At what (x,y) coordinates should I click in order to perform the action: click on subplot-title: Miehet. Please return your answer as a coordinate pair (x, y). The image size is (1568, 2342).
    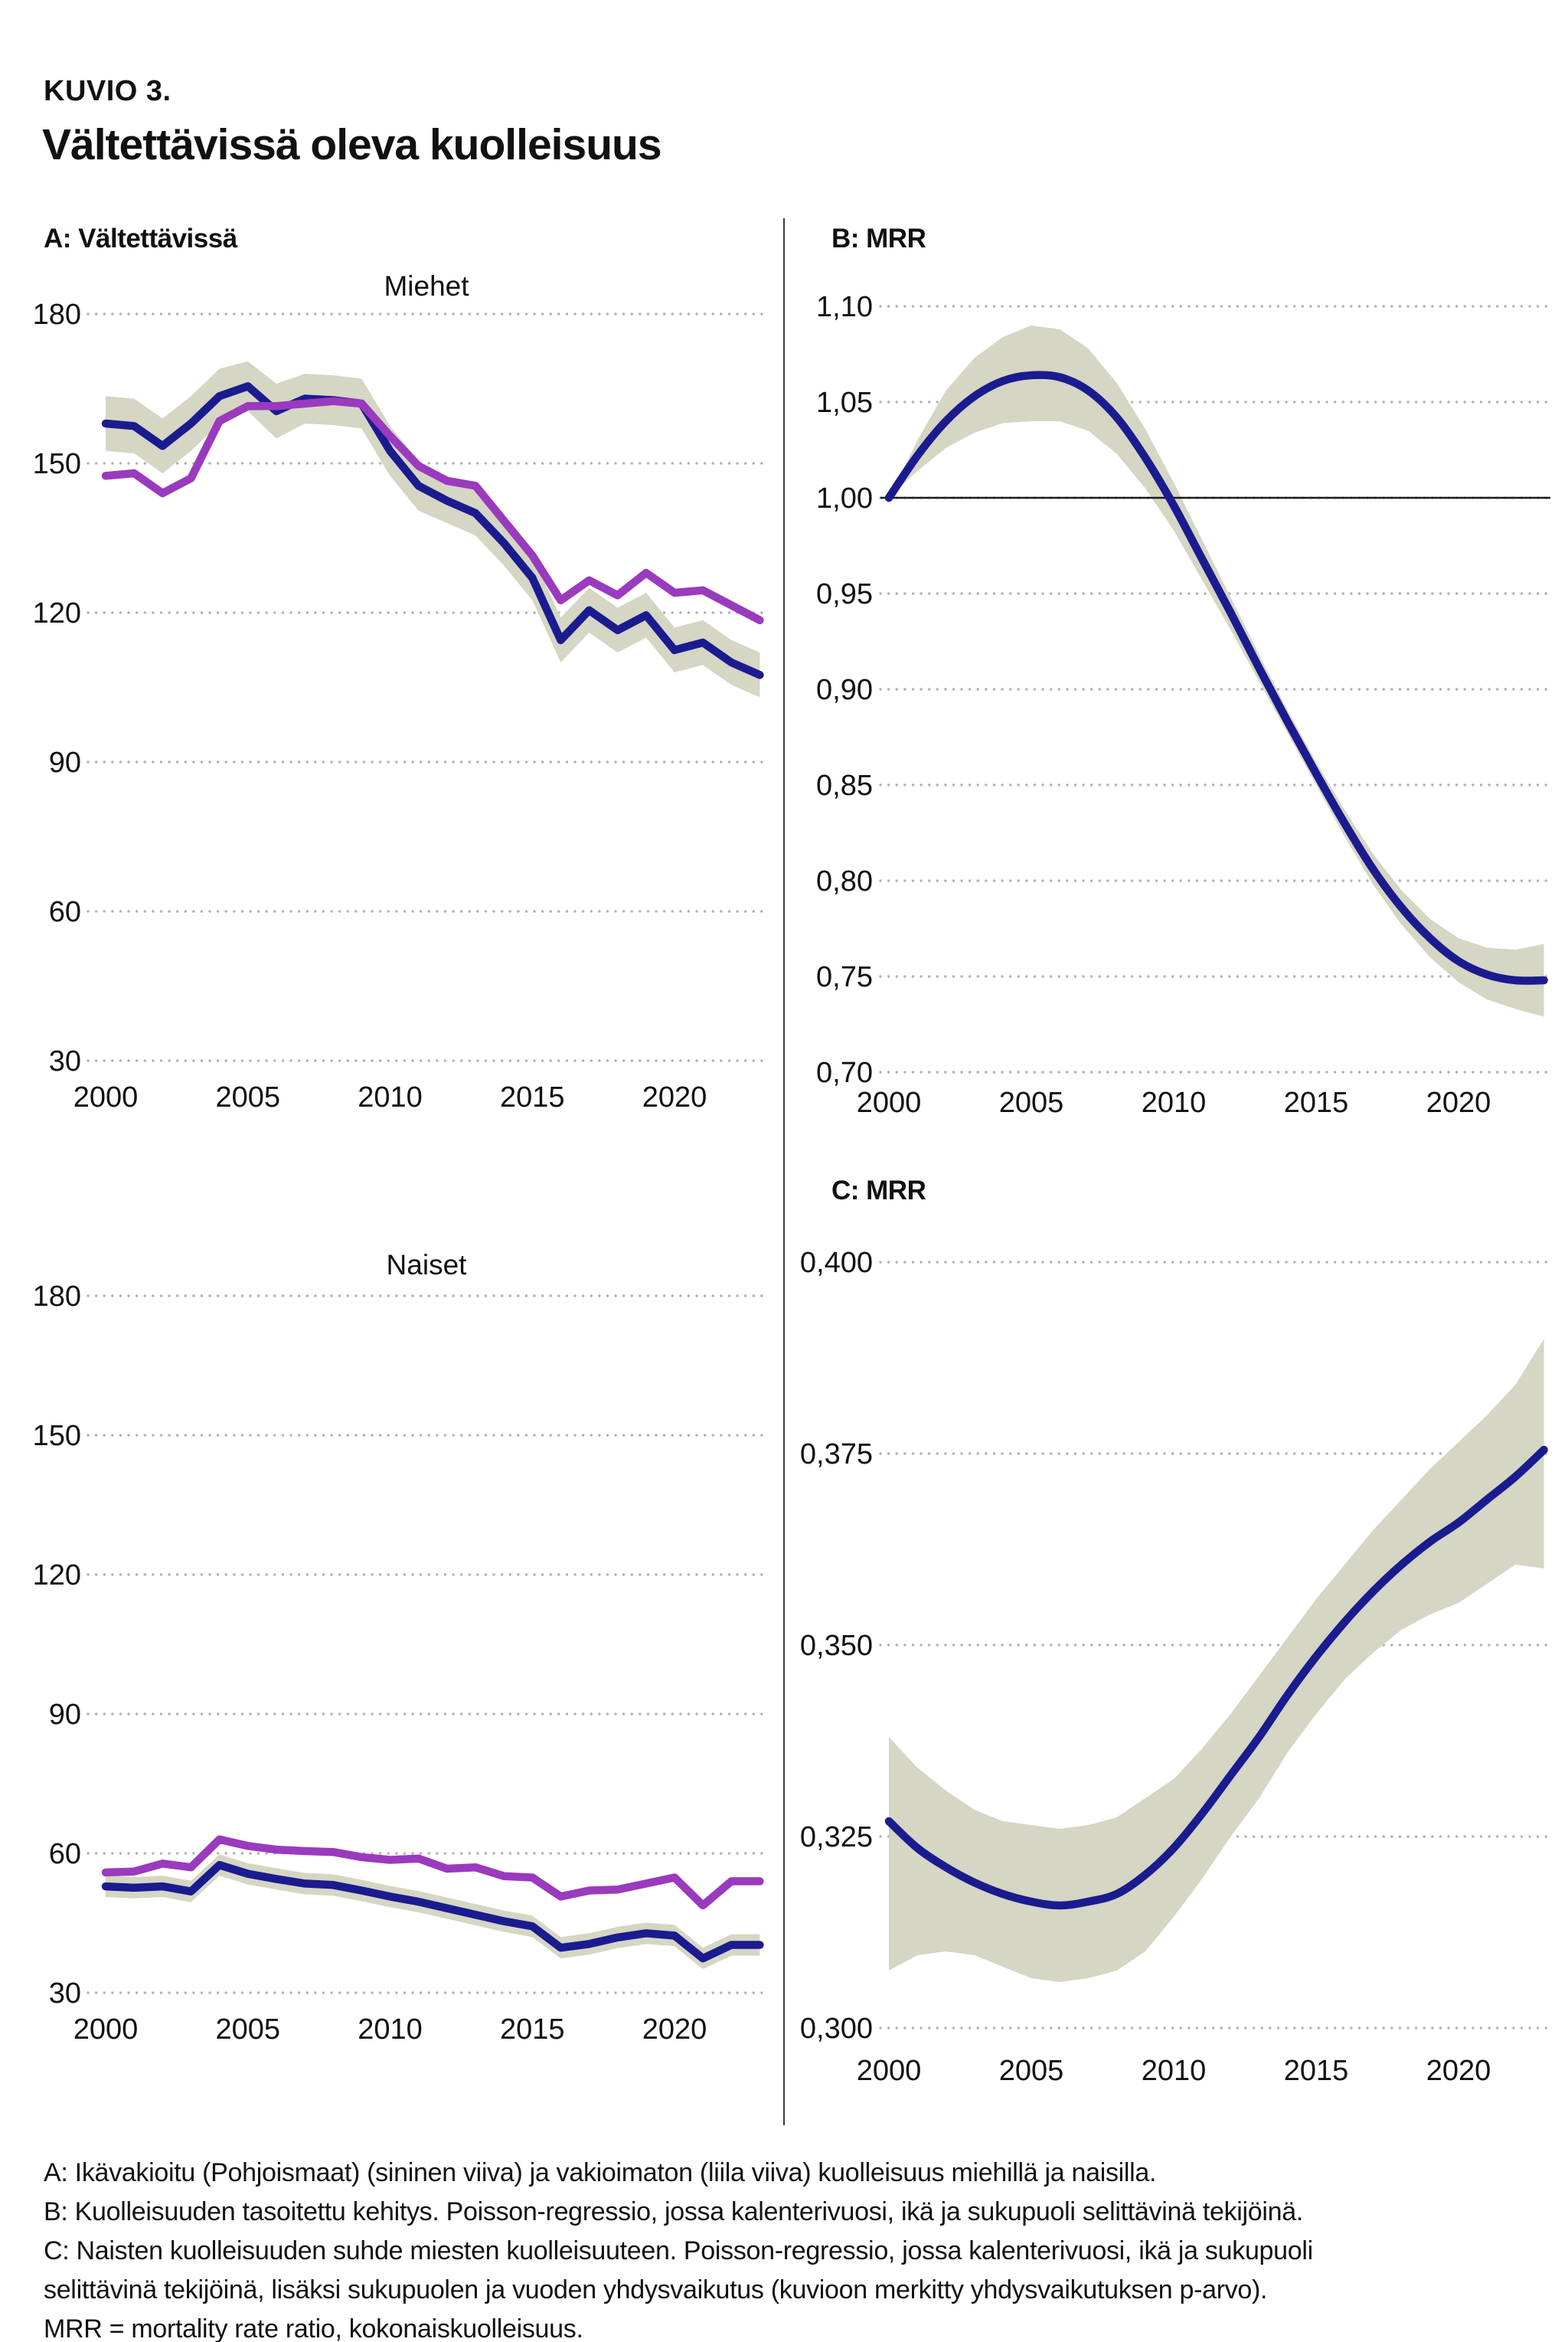
    Looking at the image, I should click on (426, 286).